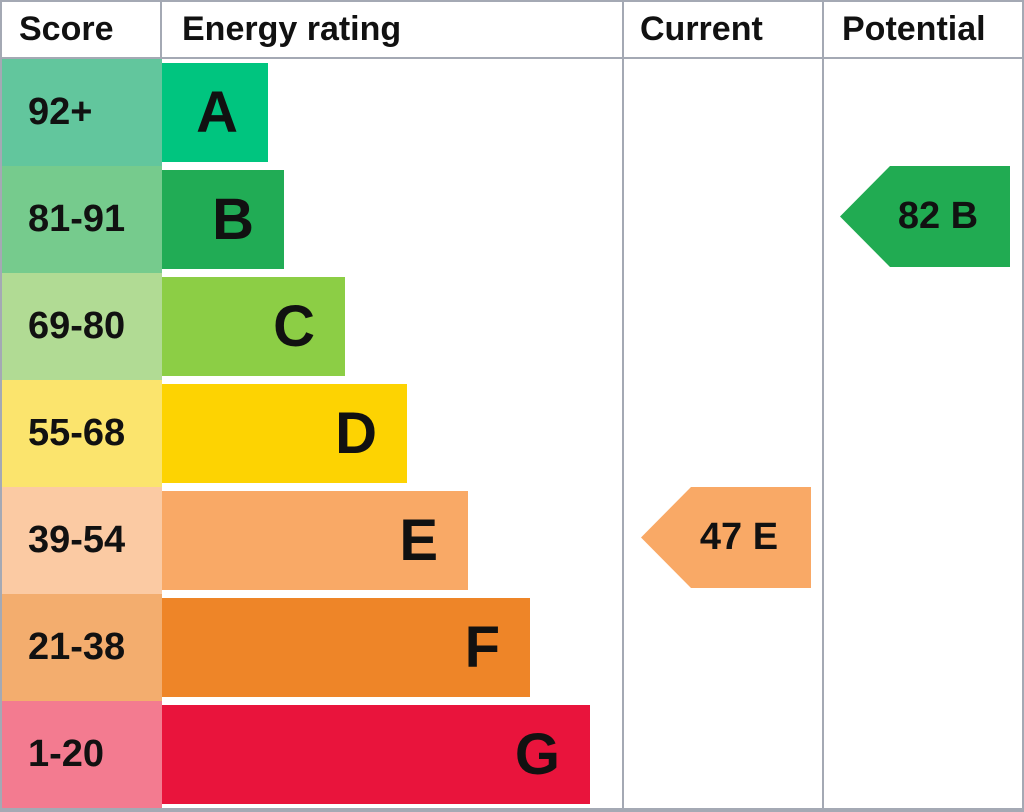 The height and width of the screenshot is (812, 1024). I want to click on header-current: Current, so click(701, 29).